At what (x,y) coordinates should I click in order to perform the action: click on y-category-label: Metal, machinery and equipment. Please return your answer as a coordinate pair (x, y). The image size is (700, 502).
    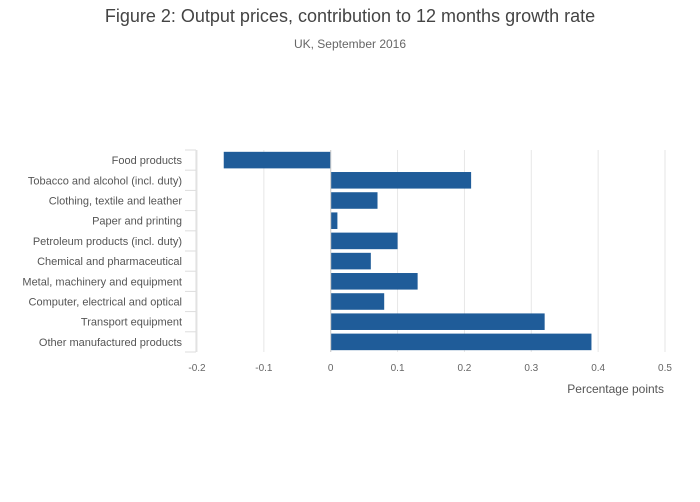
    Looking at the image, I should click on (102, 282).